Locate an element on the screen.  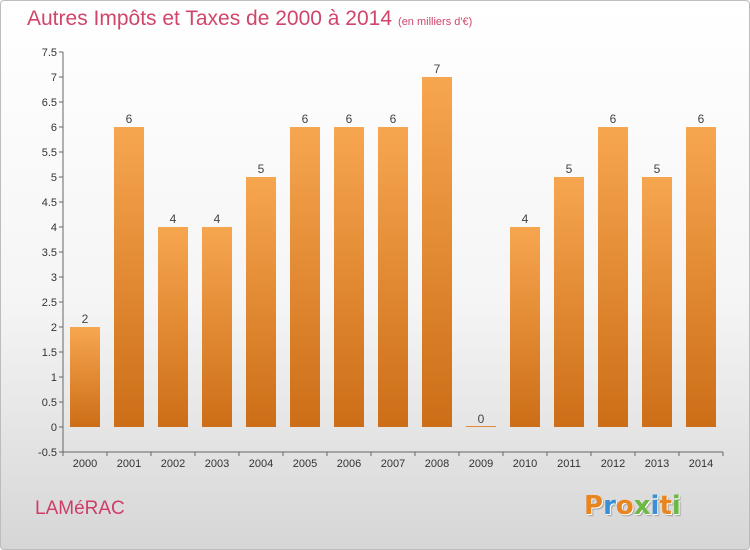
chart-title-text: Autres Impôts et Taxes de 2000 à 2014 is located at coordinates (210, 18).